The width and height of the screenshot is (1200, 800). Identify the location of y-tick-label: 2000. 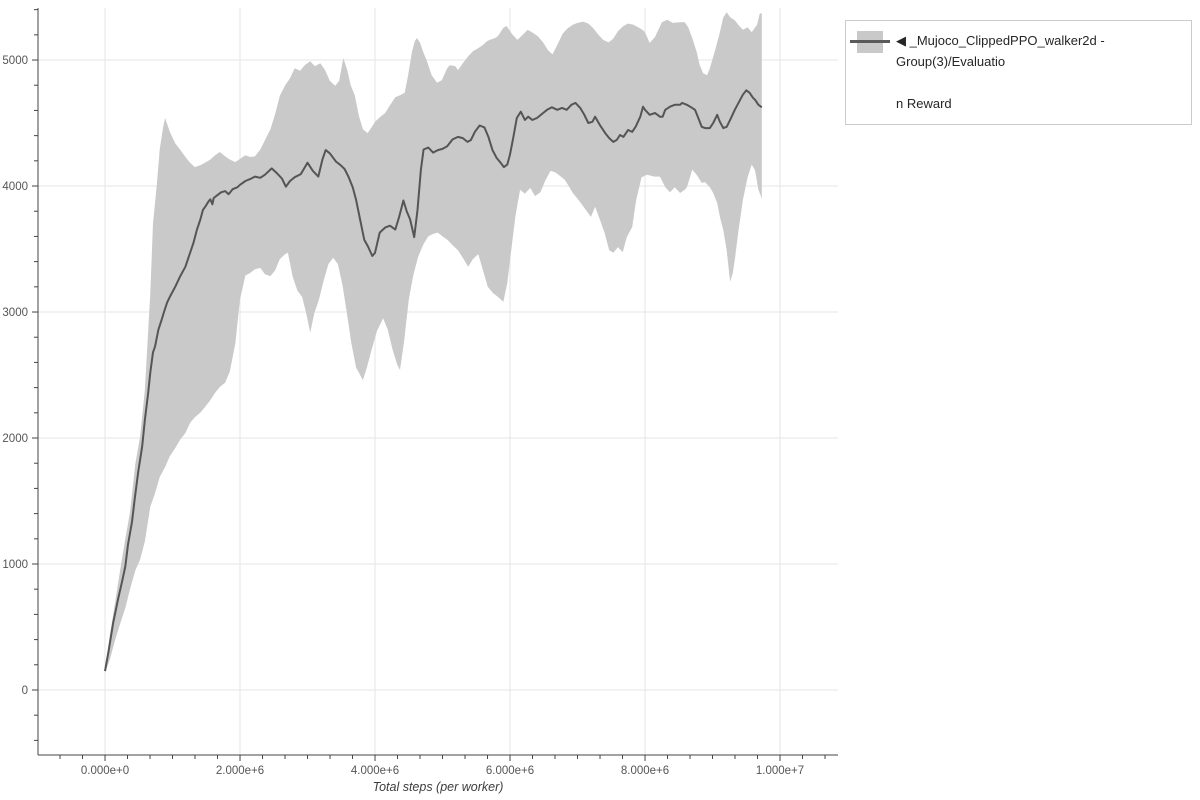
(15, 439).